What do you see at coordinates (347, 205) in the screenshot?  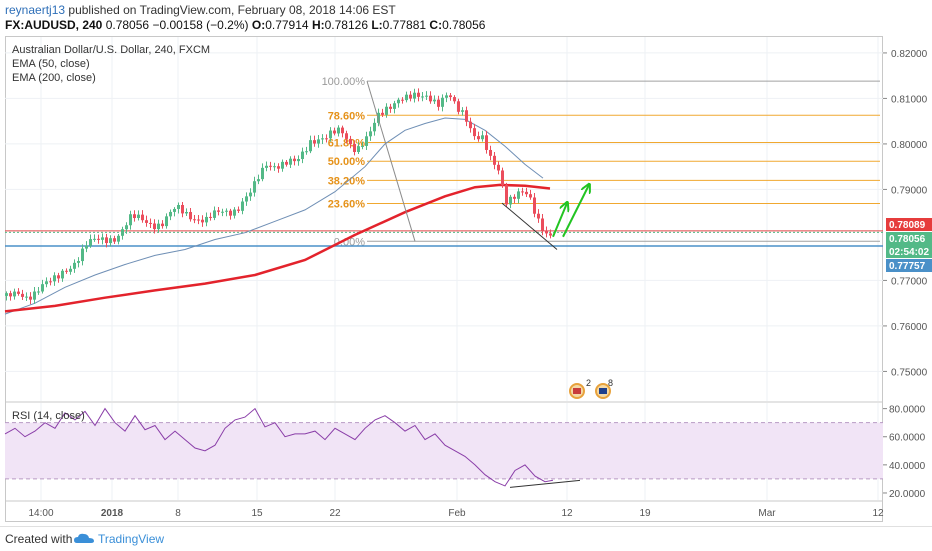 I see `fib-level-label: 23.60%` at bounding box center [347, 205].